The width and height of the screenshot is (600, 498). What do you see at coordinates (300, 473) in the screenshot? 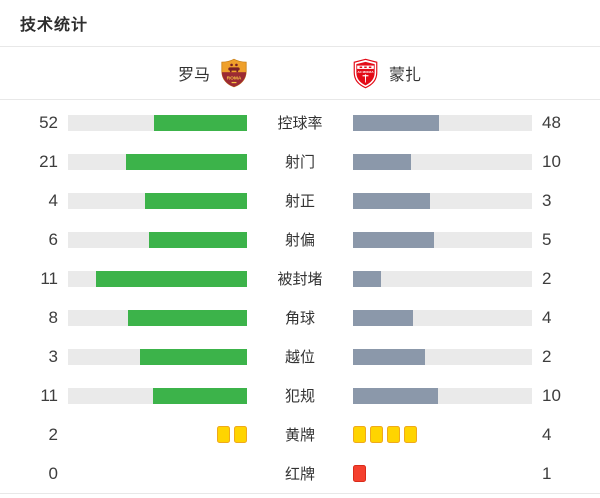
I see `stat-row: 0 红牌 1` at bounding box center [300, 473].